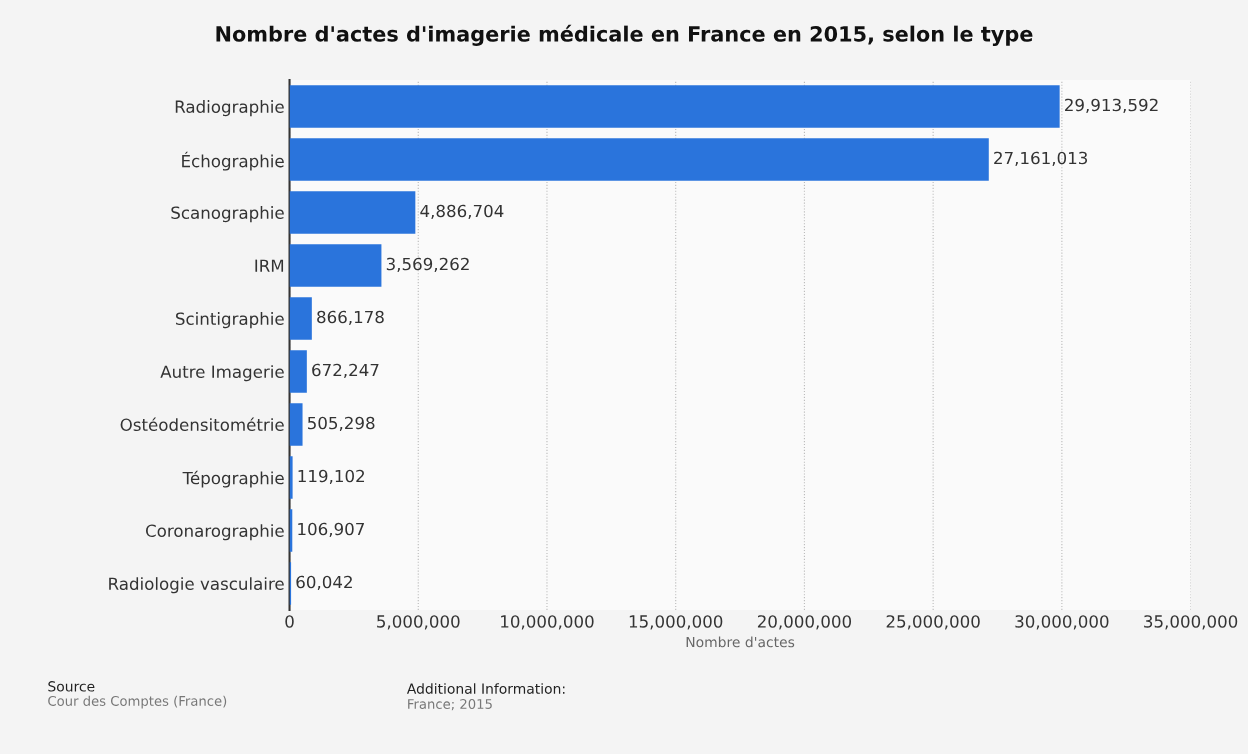 This screenshot has width=1248, height=754. Describe the element at coordinates (227, 214) in the screenshot. I see `y-tick-label: Scanographie` at that location.